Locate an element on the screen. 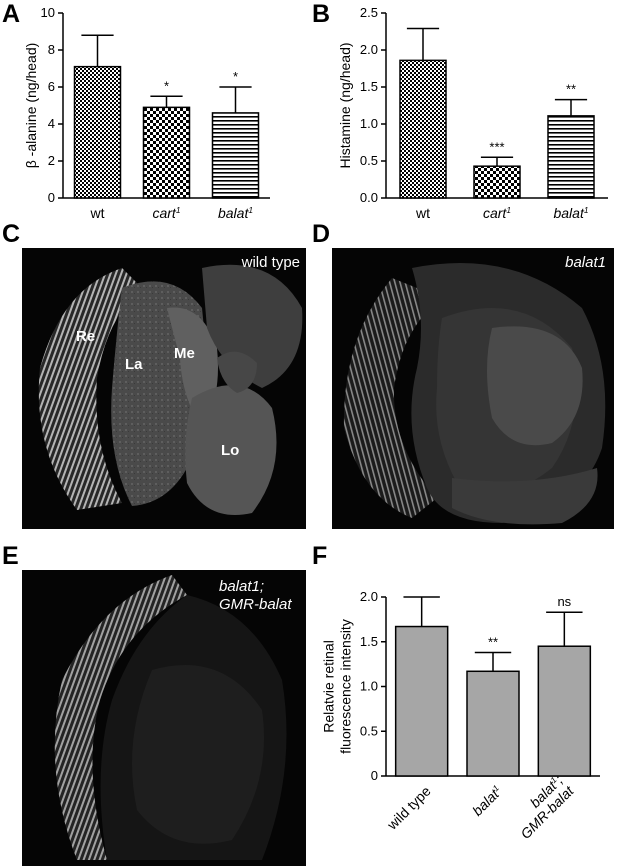  significance-label-2: * is located at coordinates (235, 76).